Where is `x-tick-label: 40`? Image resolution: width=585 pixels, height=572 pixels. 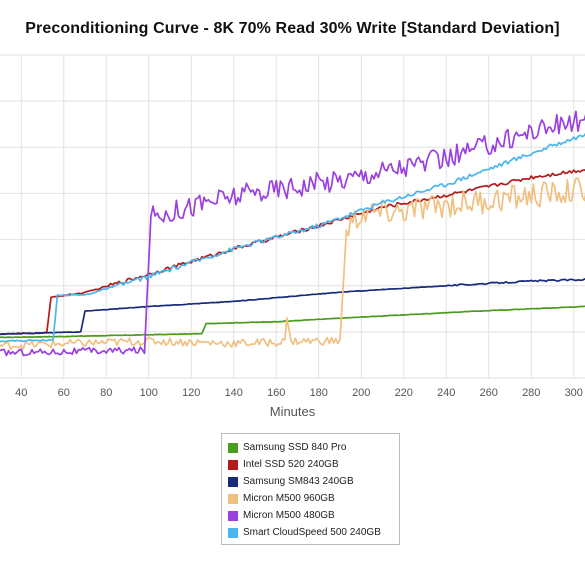 x-tick-label: 40 is located at coordinates (21, 393).